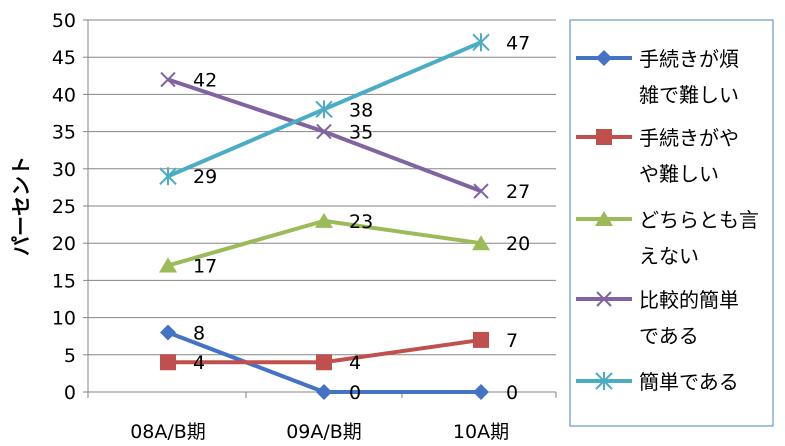 This screenshot has width=785, height=446. What do you see at coordinates (699, 220) in the screenshot?
I see `legend-label: どちらとも言` at bounding box center [699, 220].